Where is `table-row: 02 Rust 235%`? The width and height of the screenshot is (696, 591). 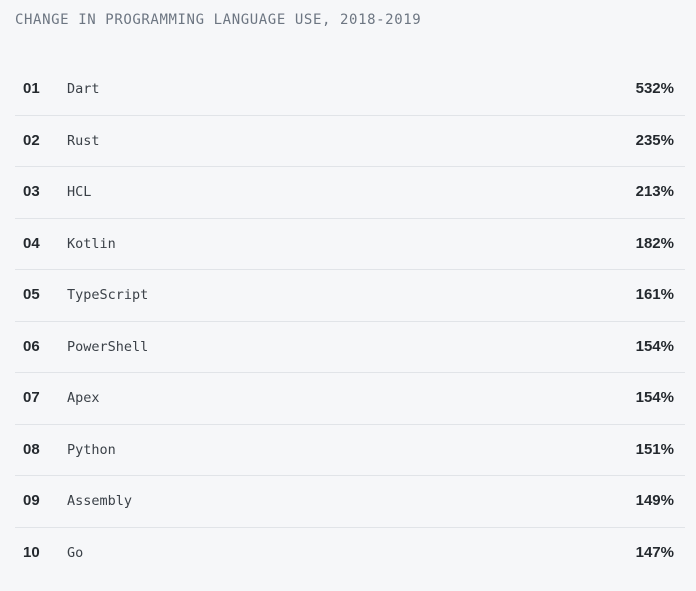
table-row: 02 Rust 235% is located at coordinates (350, 141).